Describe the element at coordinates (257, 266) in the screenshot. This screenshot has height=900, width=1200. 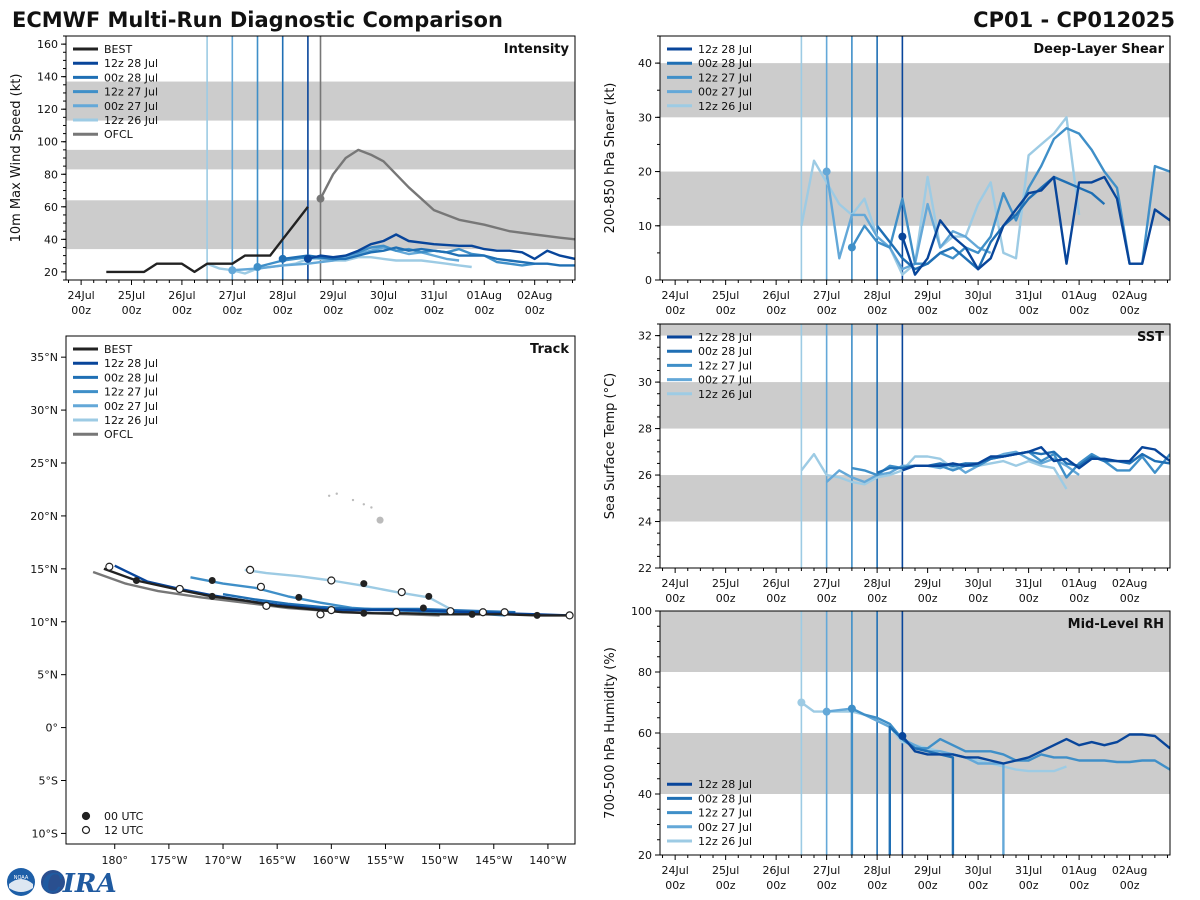
I see `intensity-init-marker-12z-27-jul` at that location.